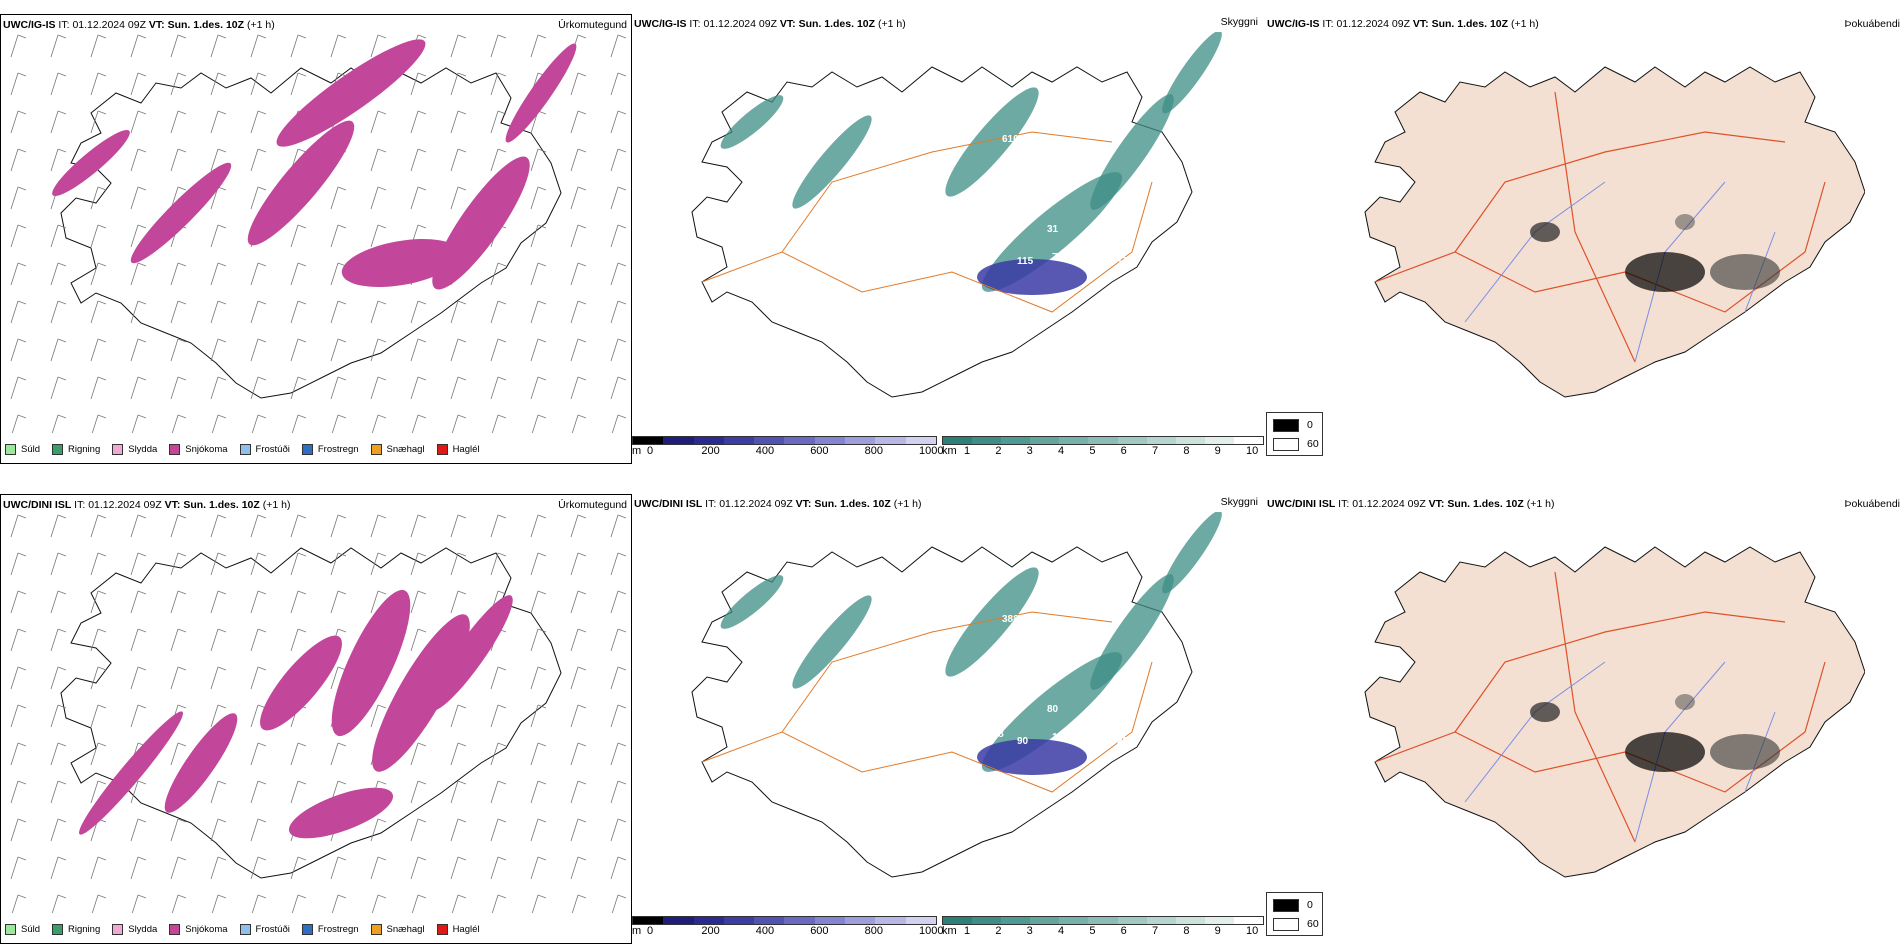 Image resolution: width=1900 pixels, height=950 pixels. What do you see at coordinates (1053, 229) in the screenshot?
I see `cloud-base-label: 31` at bounding box center [1053, 229].